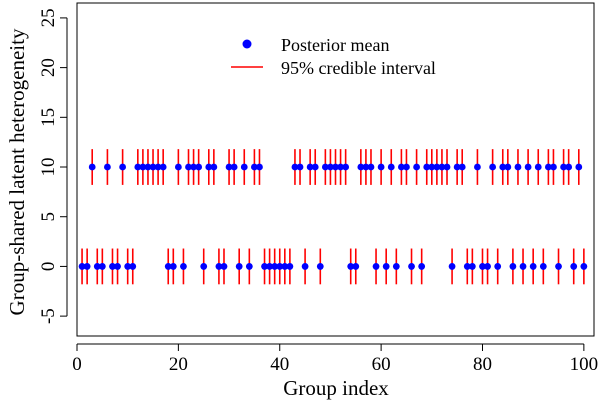 The height and width of the screenshot is (402, 599). What do you see at coordinates (358, 68) in the screenshot?
I see `legend-label-credible-interval: 95% credible interval` at bounding box center [358, 68].